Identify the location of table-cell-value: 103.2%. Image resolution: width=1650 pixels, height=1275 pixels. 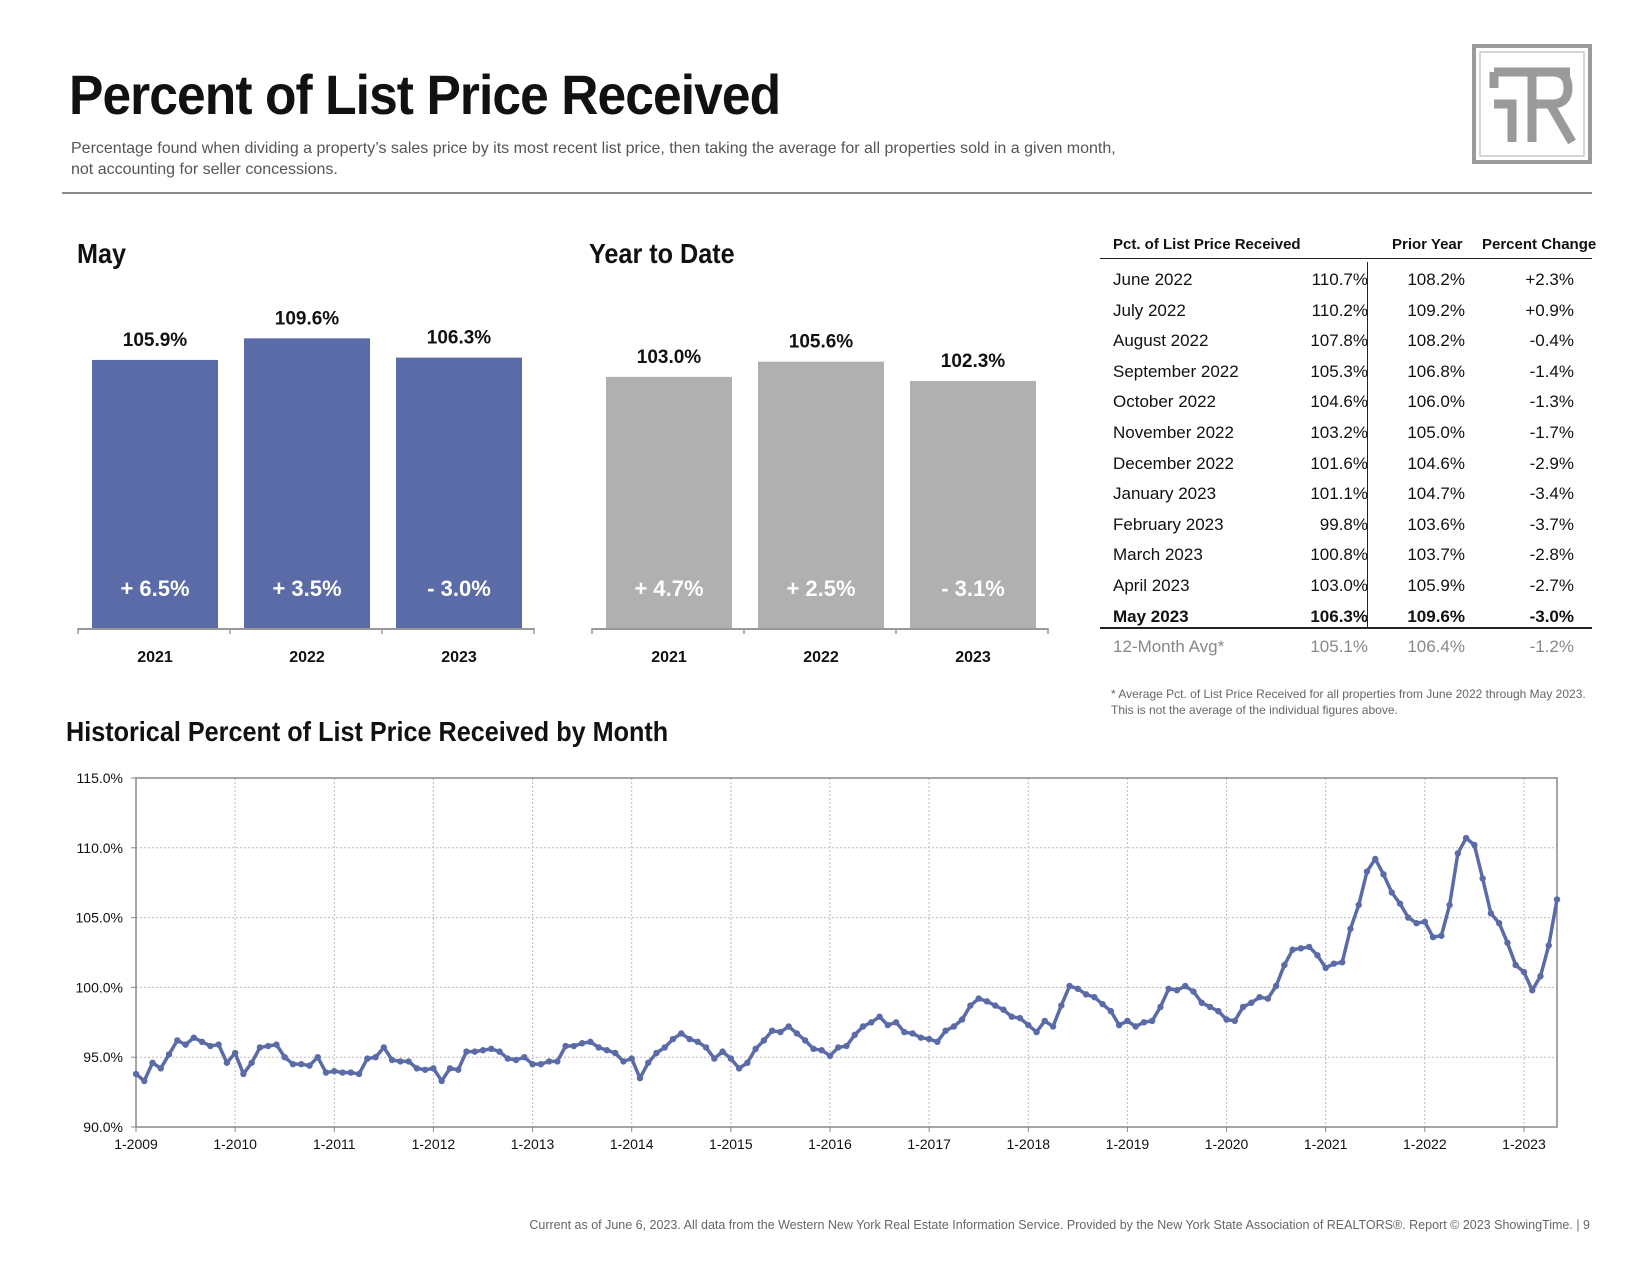
(1339, 432).